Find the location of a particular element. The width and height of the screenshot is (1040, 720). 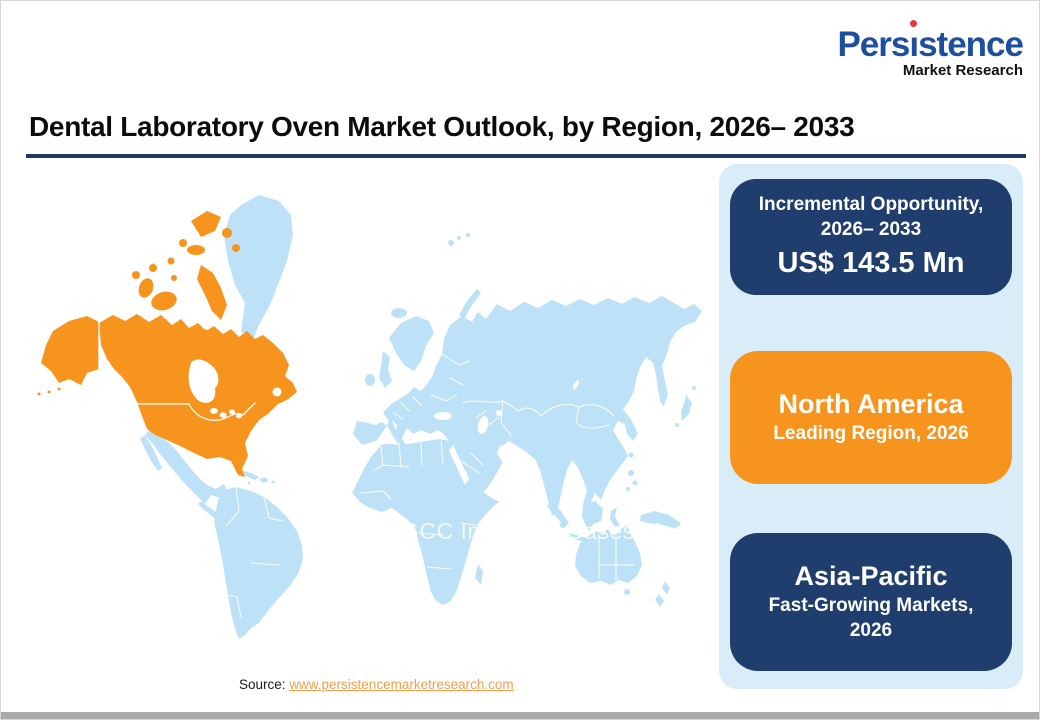

scandinavia is located at coordinates (411, 343).